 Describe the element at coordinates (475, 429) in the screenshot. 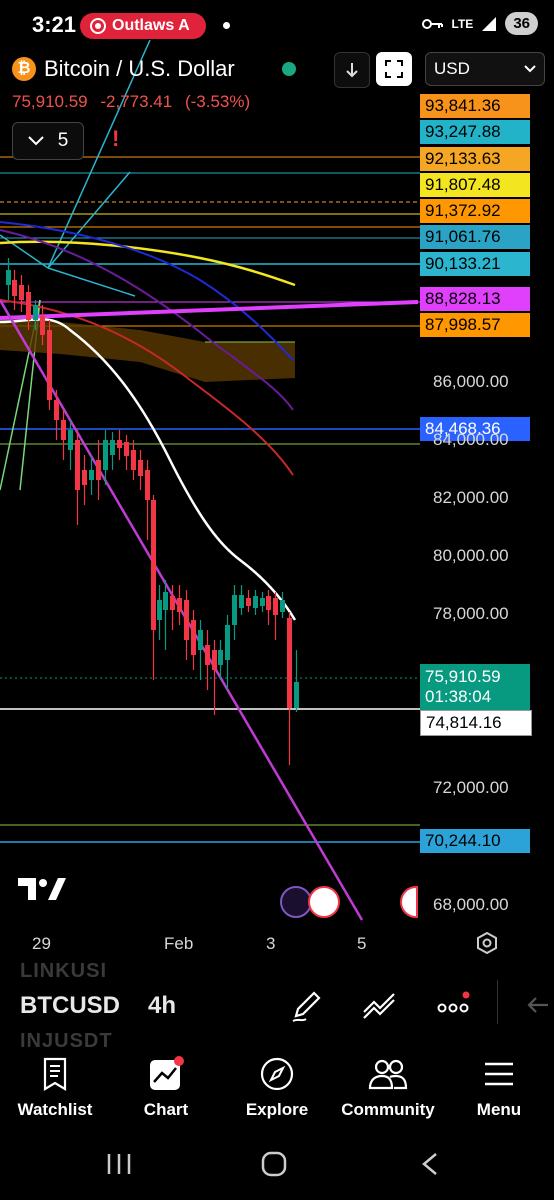

I see `price-level-label: 84,468.36` at that location.